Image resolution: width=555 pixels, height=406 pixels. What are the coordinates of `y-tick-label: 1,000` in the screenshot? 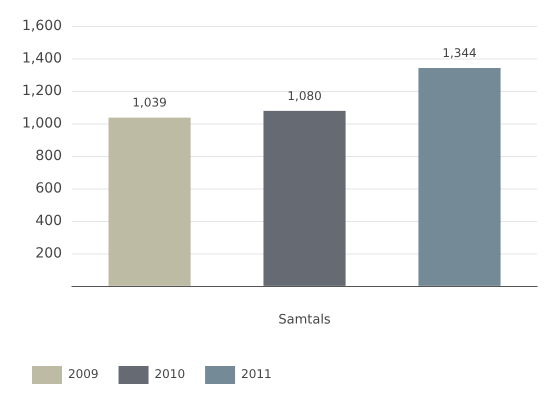 It's located at (42, 124).